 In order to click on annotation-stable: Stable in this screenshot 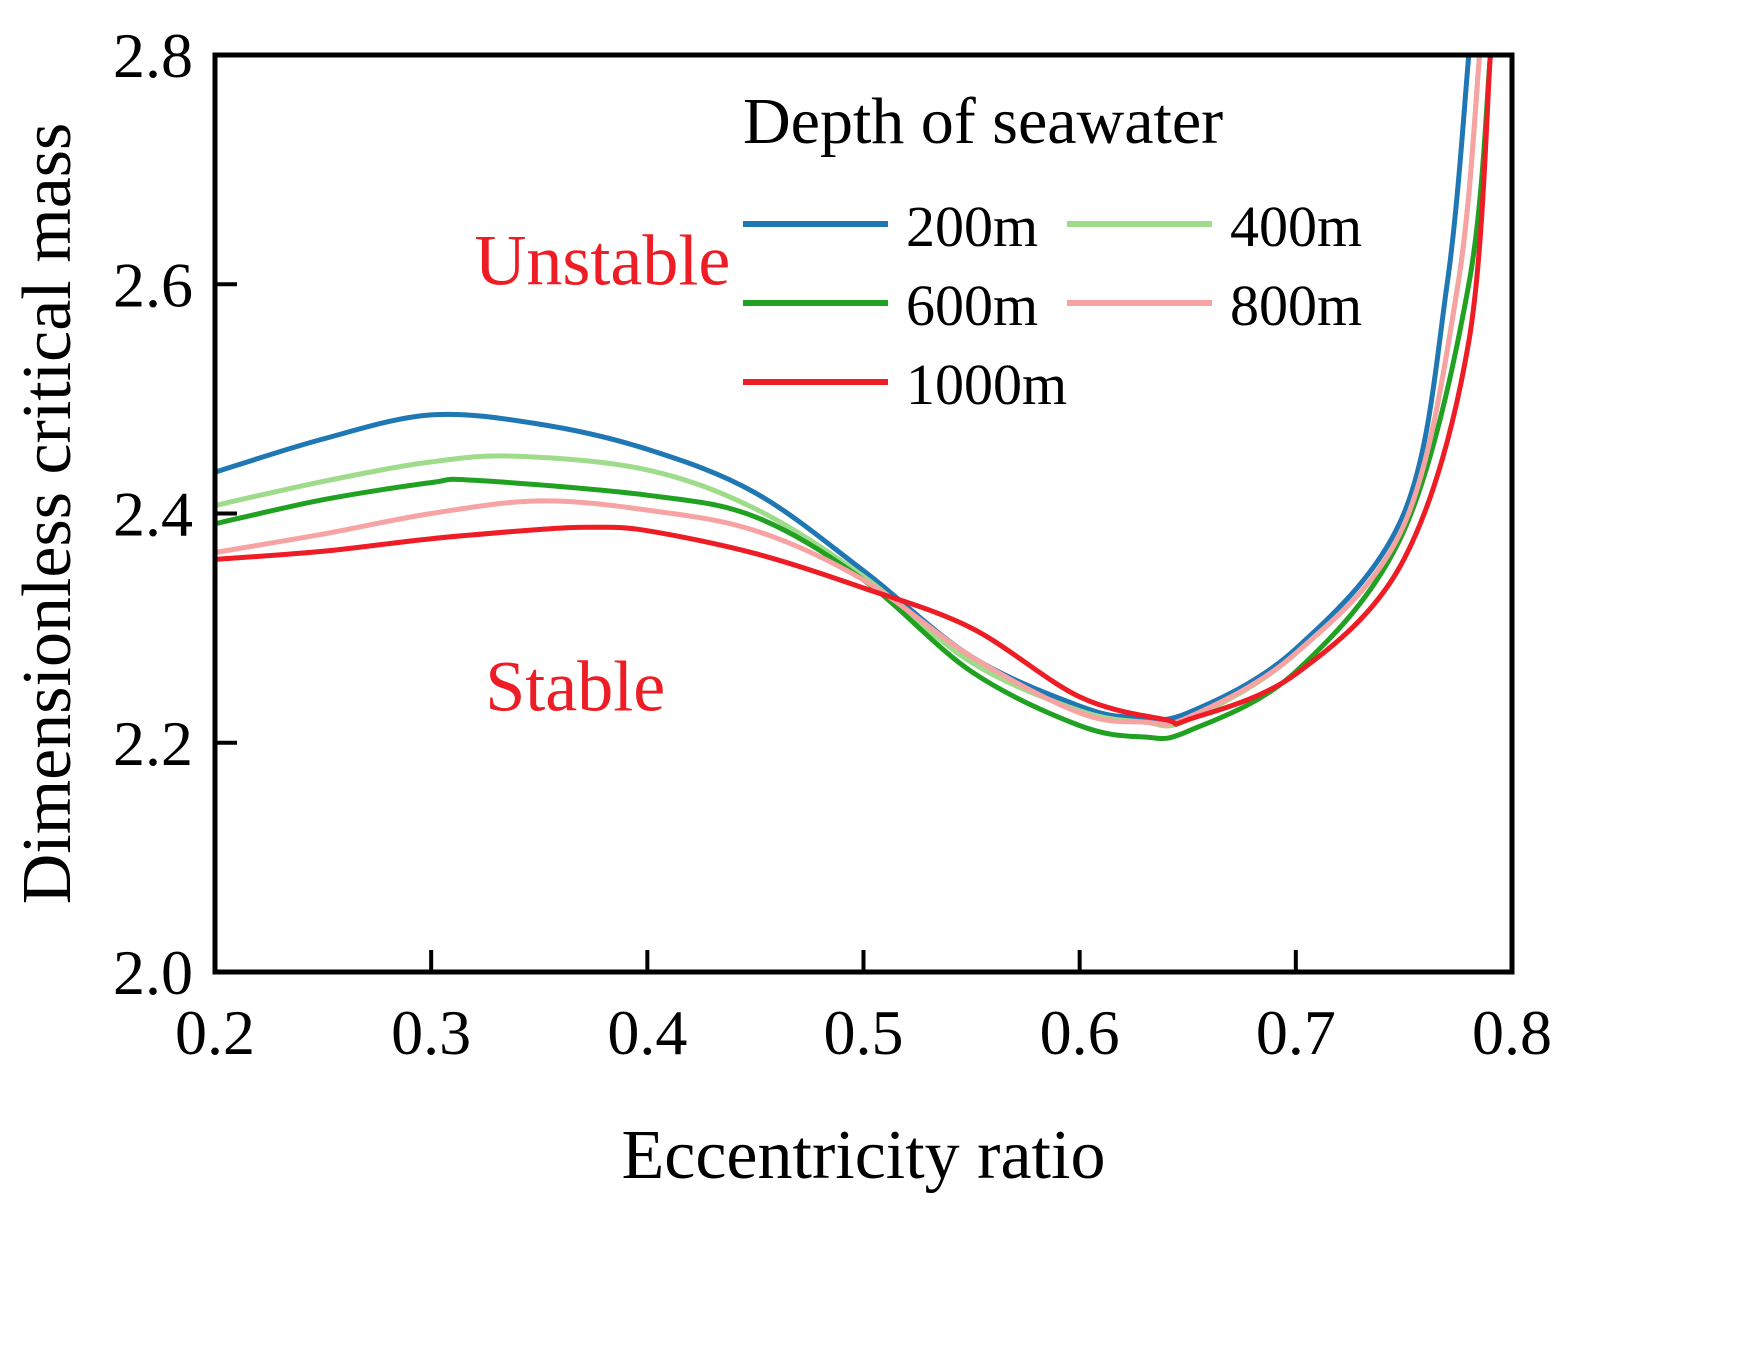, I will do `click(575, 687)`.